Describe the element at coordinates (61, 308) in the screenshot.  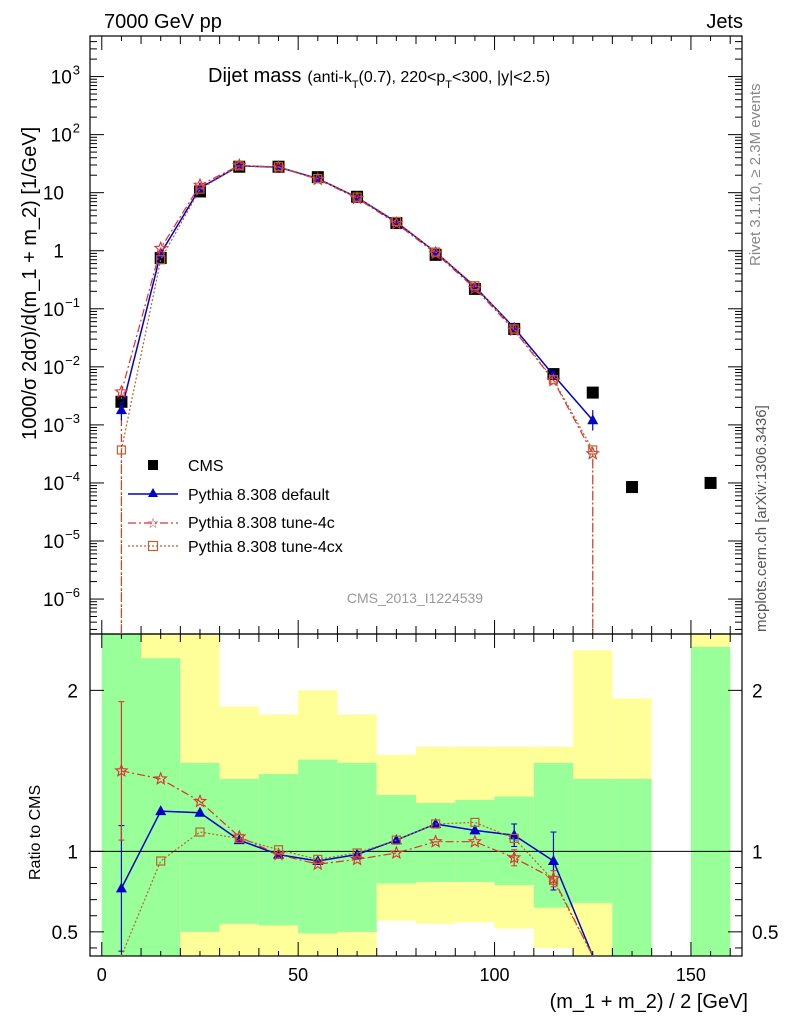
I see `y-tick-label: 10⁻¹` at that location.